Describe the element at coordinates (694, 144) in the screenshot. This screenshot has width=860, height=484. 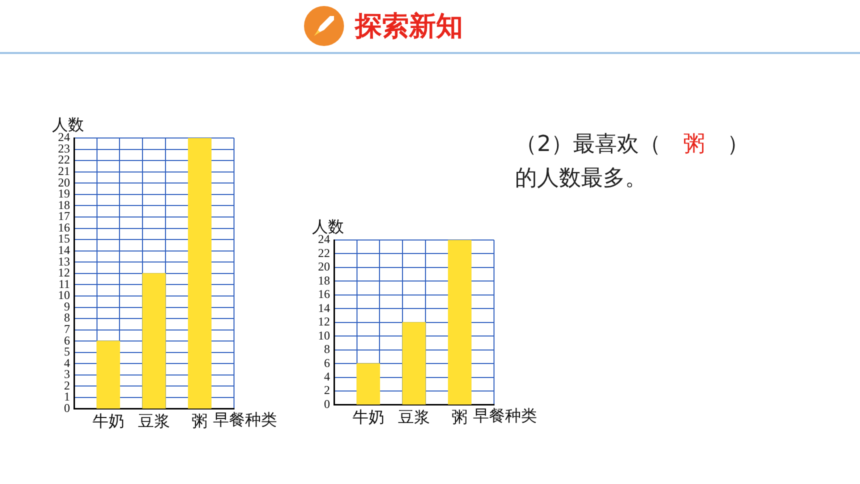
I see `text: 粥` at that location.